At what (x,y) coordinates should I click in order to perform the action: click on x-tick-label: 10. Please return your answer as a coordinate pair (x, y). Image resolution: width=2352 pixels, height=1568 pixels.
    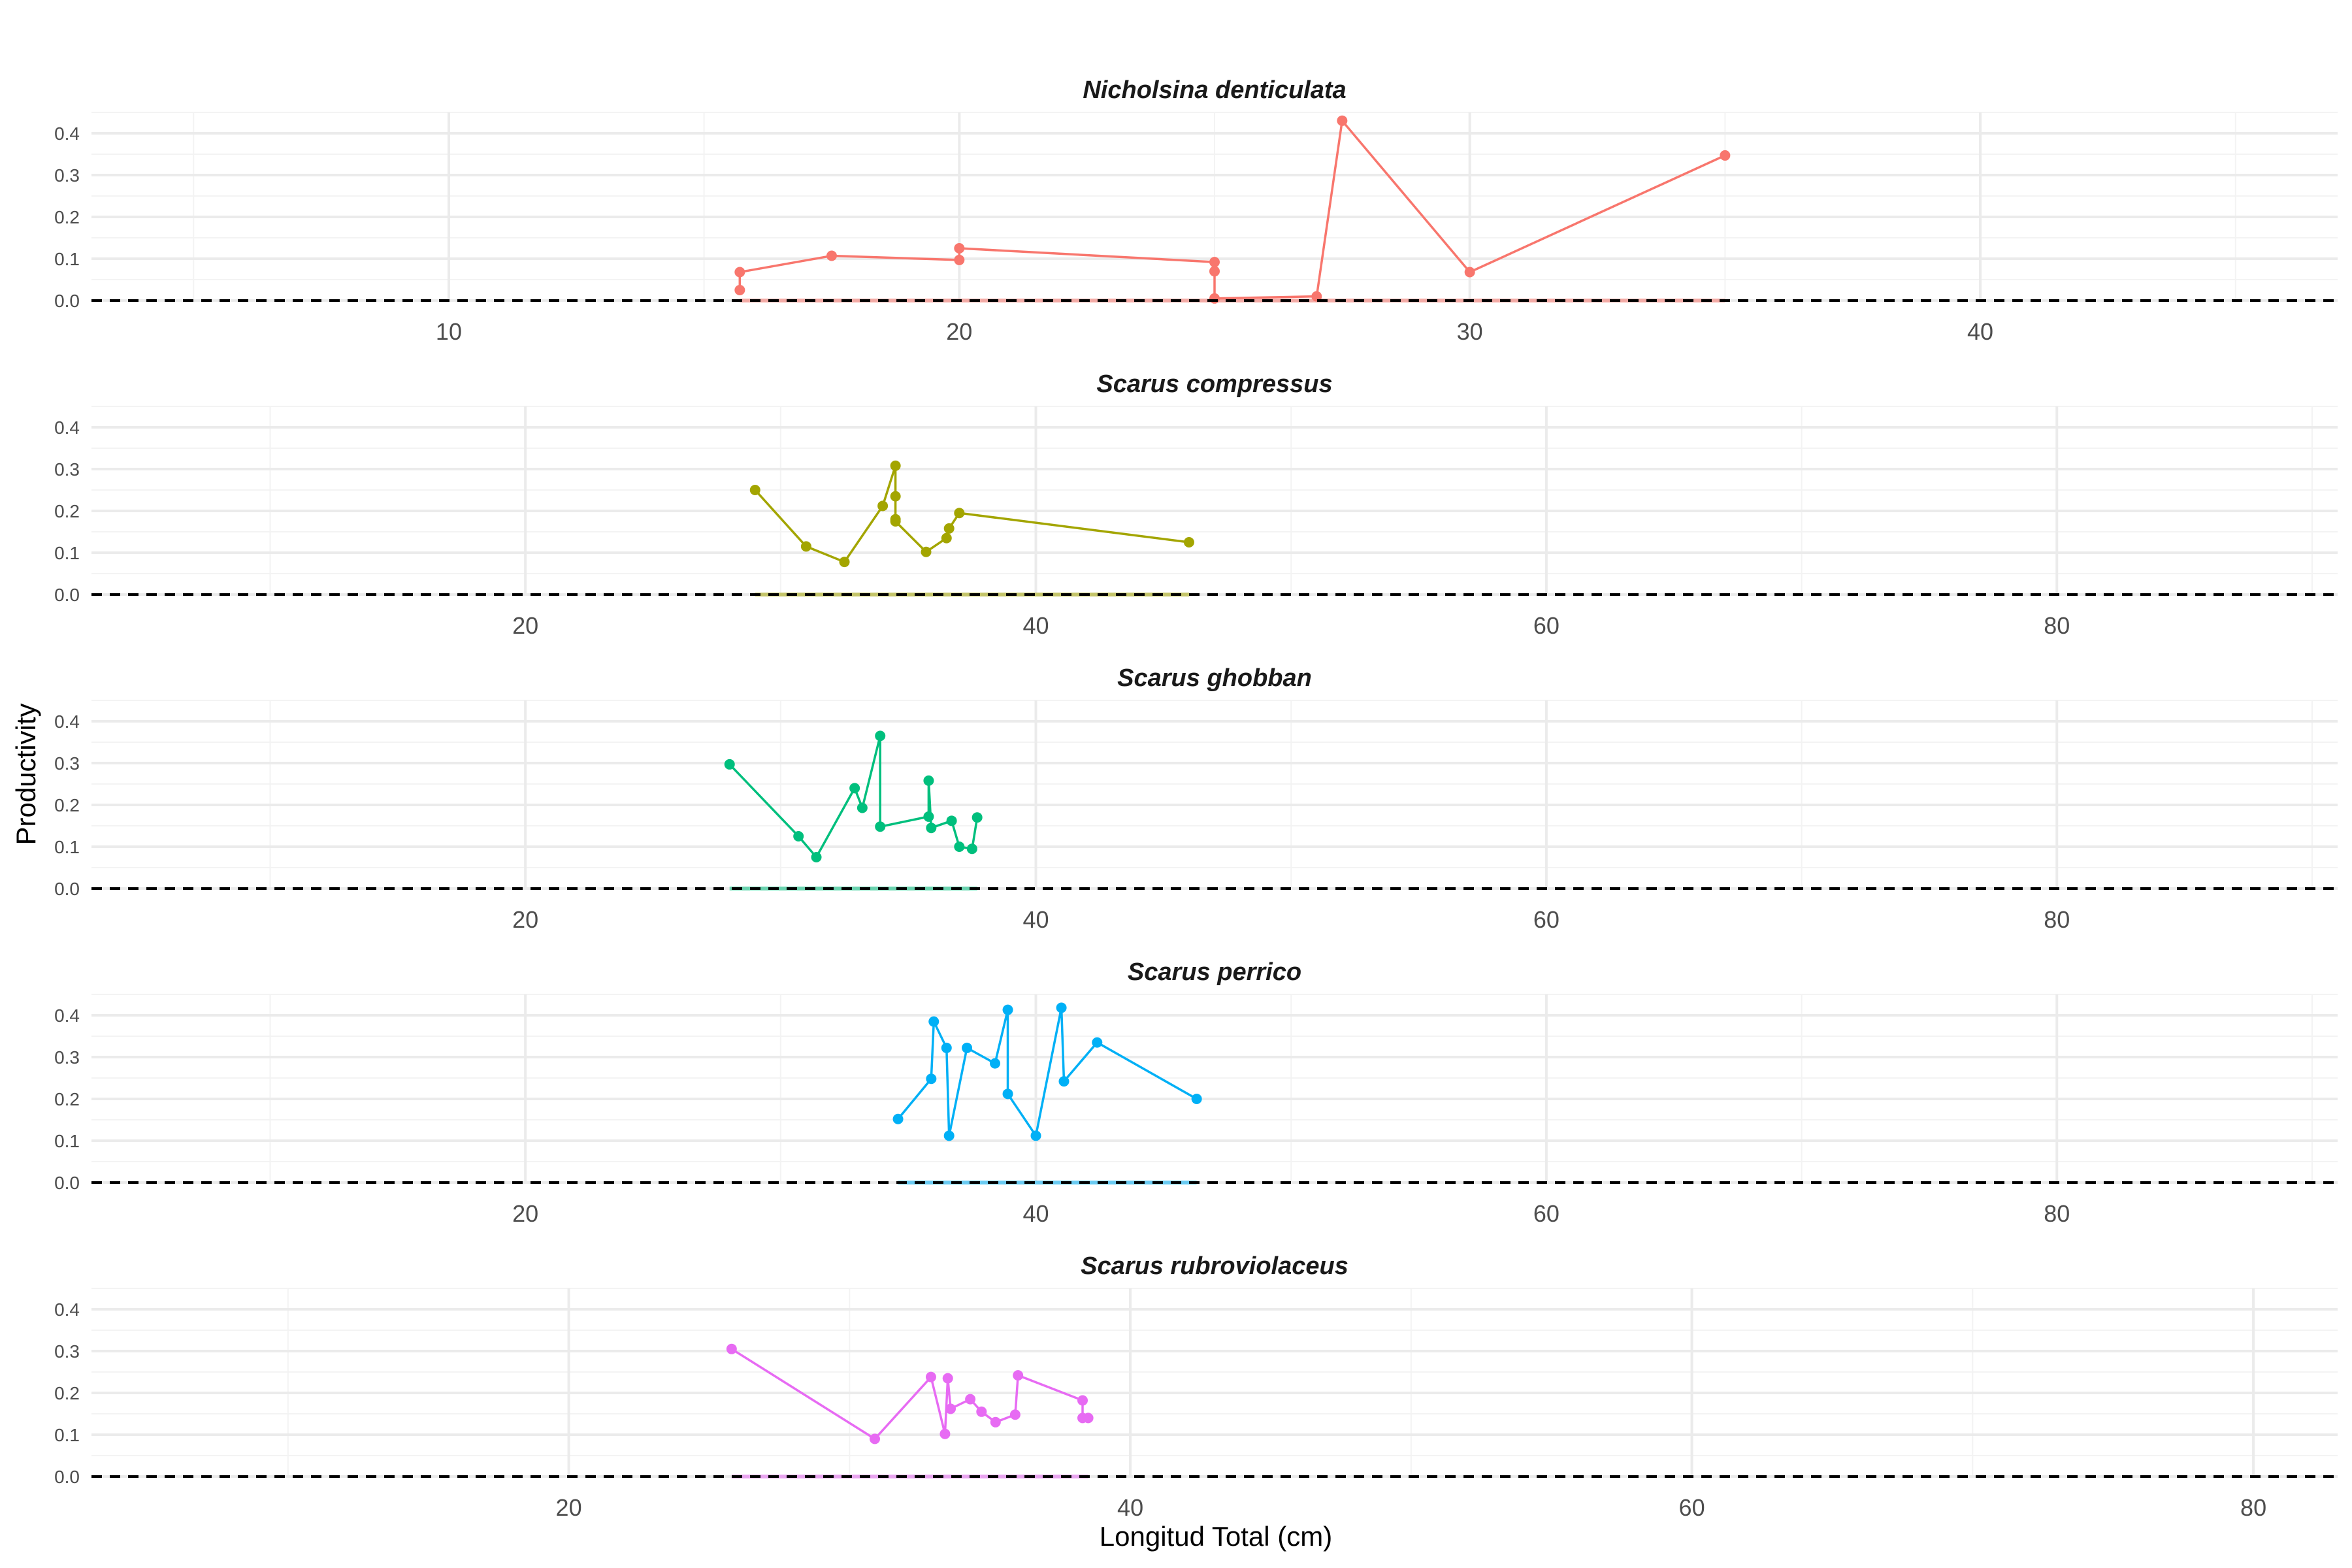
    Looking at the image, I should click on (449, 331).